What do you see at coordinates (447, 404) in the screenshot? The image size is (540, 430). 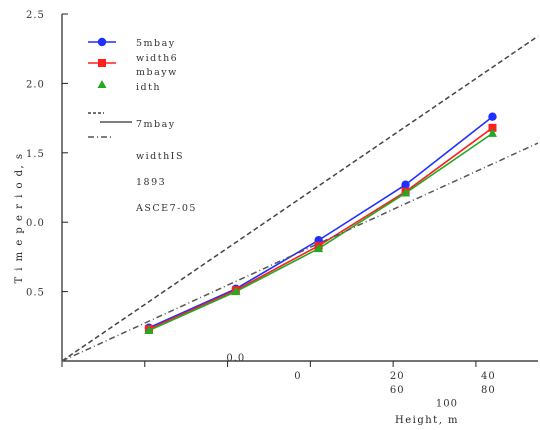 I see `x-tick-label: 100` at bounding box center [447, 404].